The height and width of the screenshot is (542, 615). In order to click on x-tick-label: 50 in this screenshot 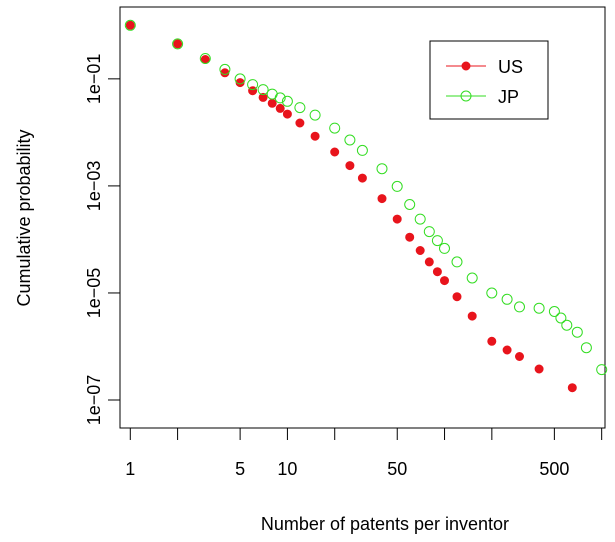, I will do `click(397, 469)`.